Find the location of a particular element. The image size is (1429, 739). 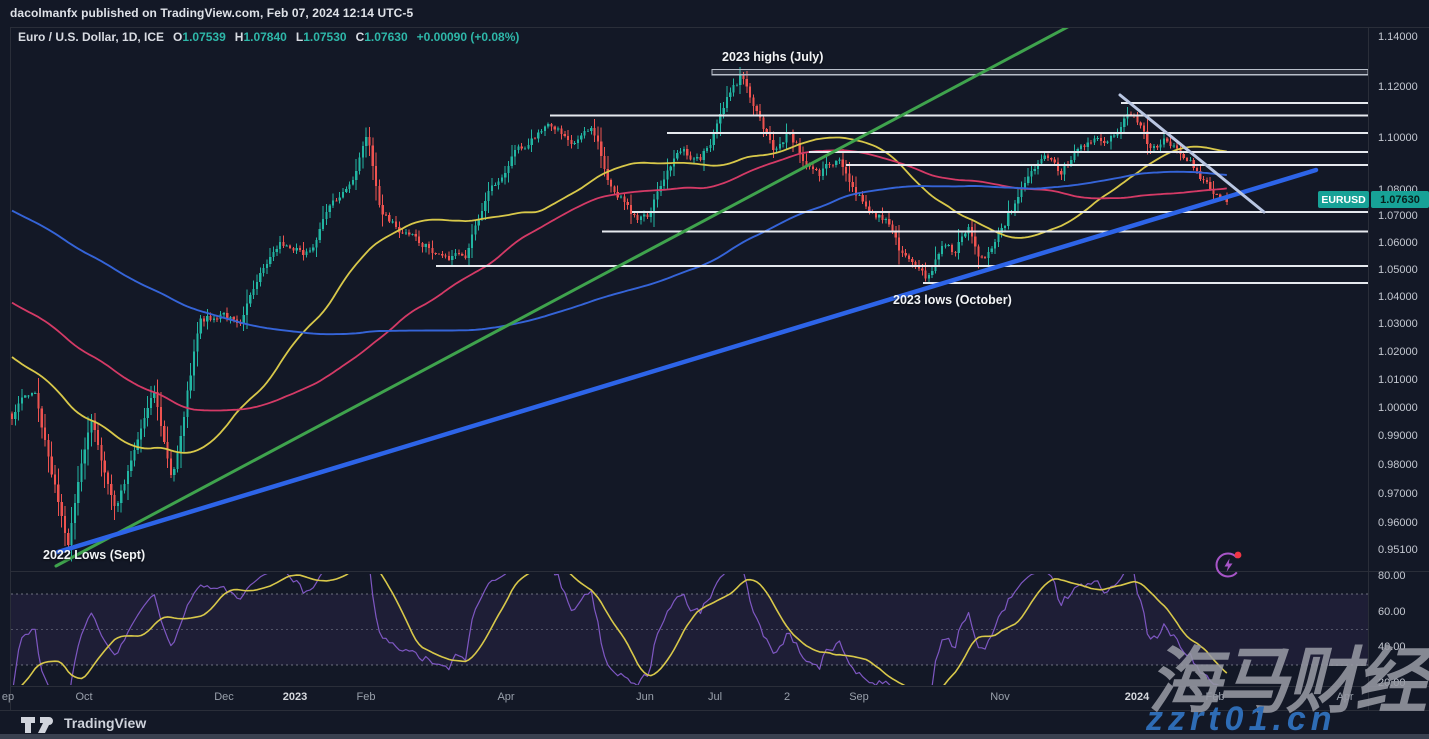

price-axis-label: 0.99000 is located at coordinates (1398, 436).